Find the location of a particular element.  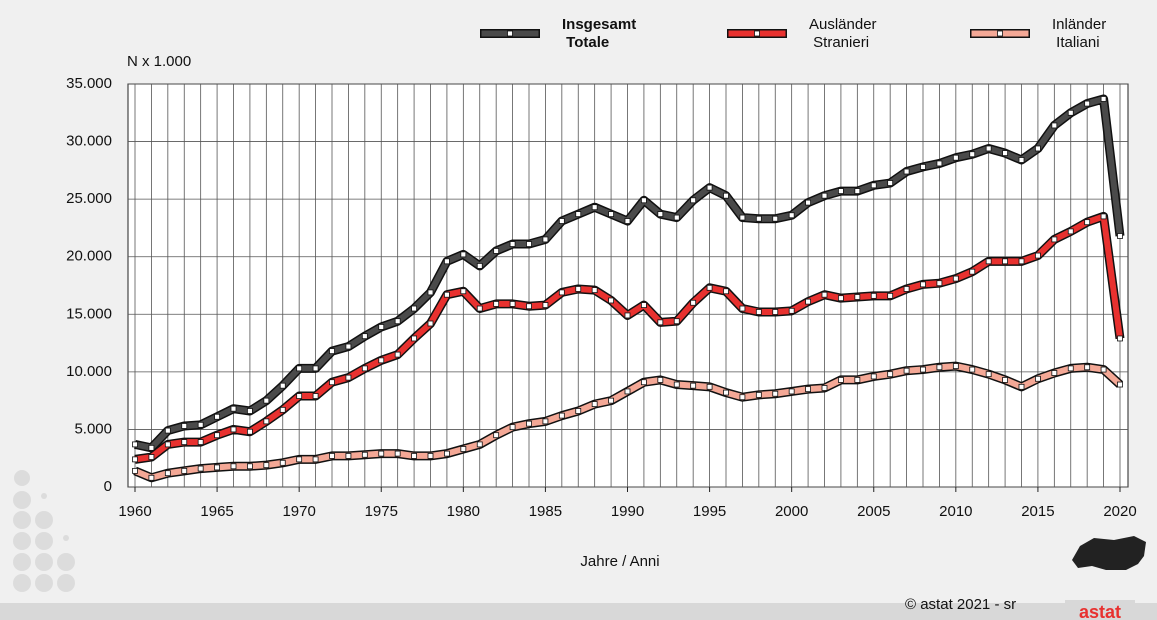

y-tick-label: 10.000 is located at coordinates (89, 371).